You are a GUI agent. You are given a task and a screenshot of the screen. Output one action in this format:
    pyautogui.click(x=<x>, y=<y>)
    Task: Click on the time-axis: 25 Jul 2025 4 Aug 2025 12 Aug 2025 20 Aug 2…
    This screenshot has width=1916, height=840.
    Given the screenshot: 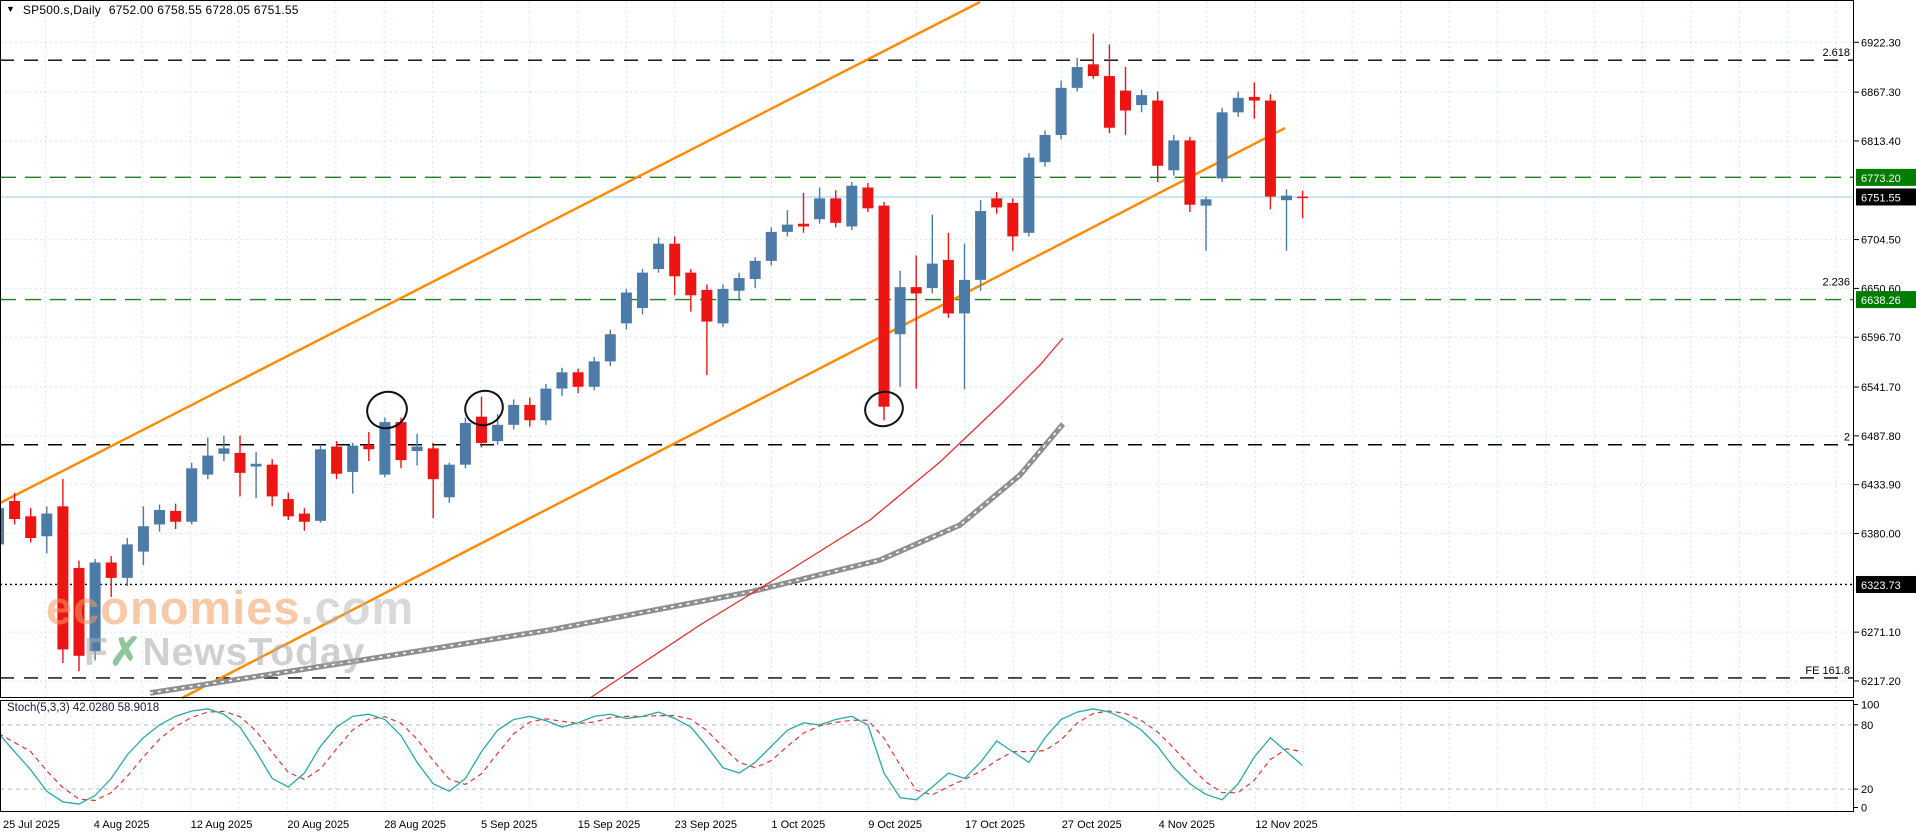 What is the action you would take?
    pyautogui.click(x=660, y=825)
    